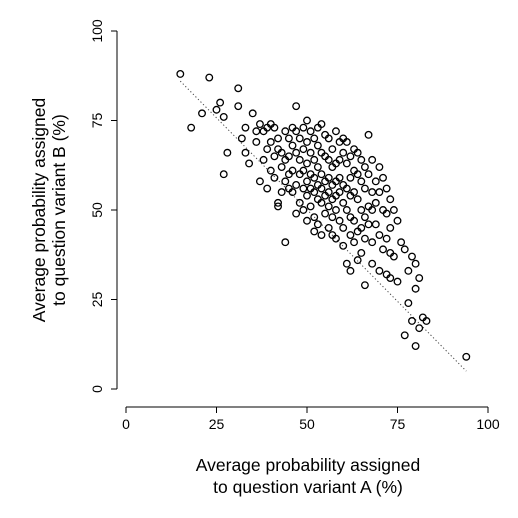 Image resolution: width=518 pixels, height=518 pixels. I want to click on x-tick-label: 0, so click(126, 424).